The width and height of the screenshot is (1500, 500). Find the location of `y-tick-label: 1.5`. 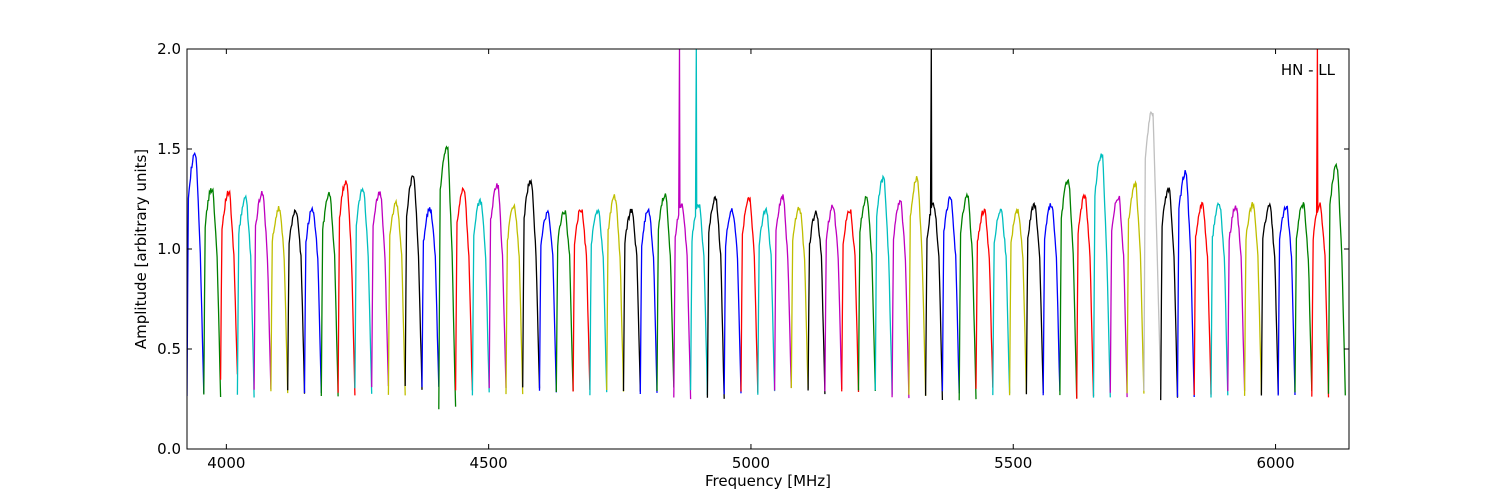

y-tick-label: 1.5 is located at coordinates (169, 149).